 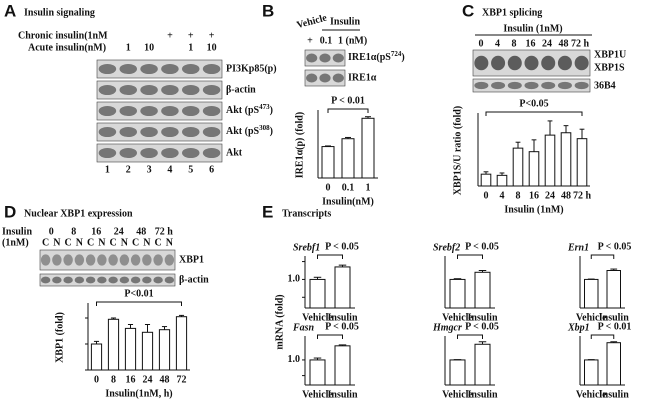 I want to click on panel-title: Nuclear XBP1 expression, so click(x=78, y=213).